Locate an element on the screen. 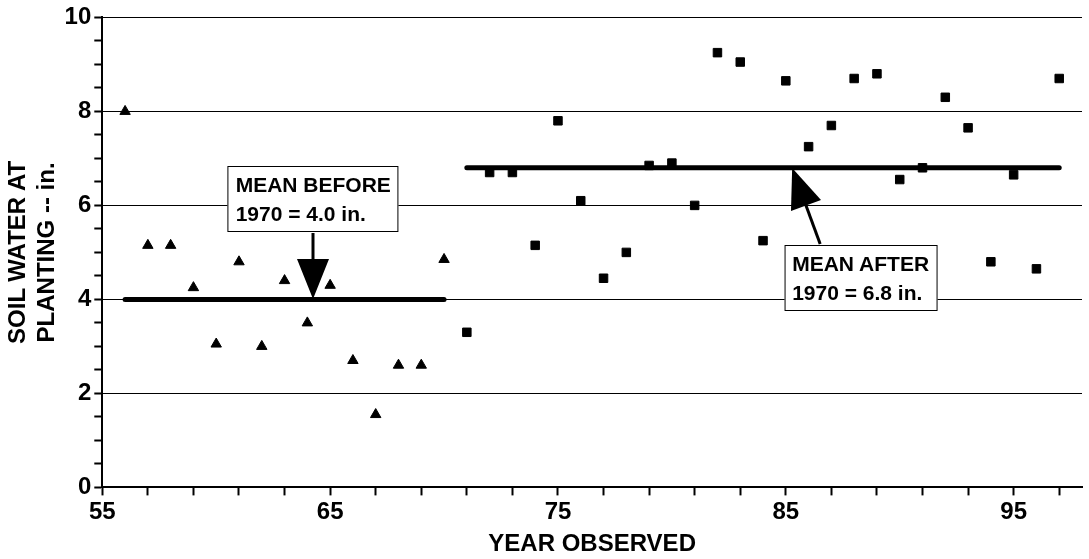  y-tick-label: 0 is located at coordinates (84, 486).